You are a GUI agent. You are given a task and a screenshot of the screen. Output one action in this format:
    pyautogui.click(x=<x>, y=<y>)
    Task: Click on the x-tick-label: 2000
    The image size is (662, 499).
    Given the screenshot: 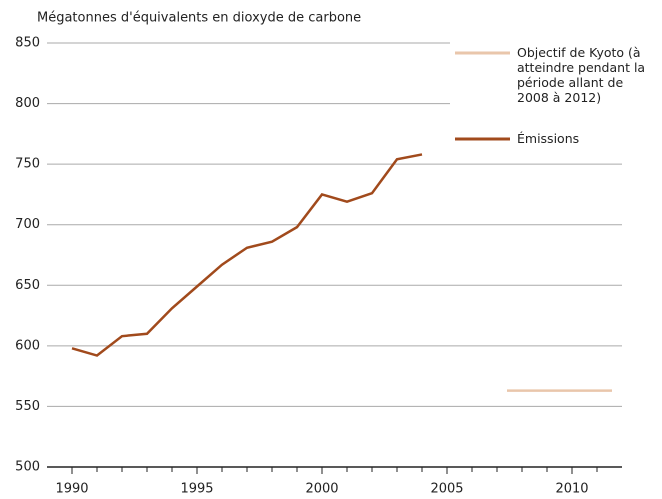 What is the action you would take?
    pyautogui.click(x=321, y=489)
    